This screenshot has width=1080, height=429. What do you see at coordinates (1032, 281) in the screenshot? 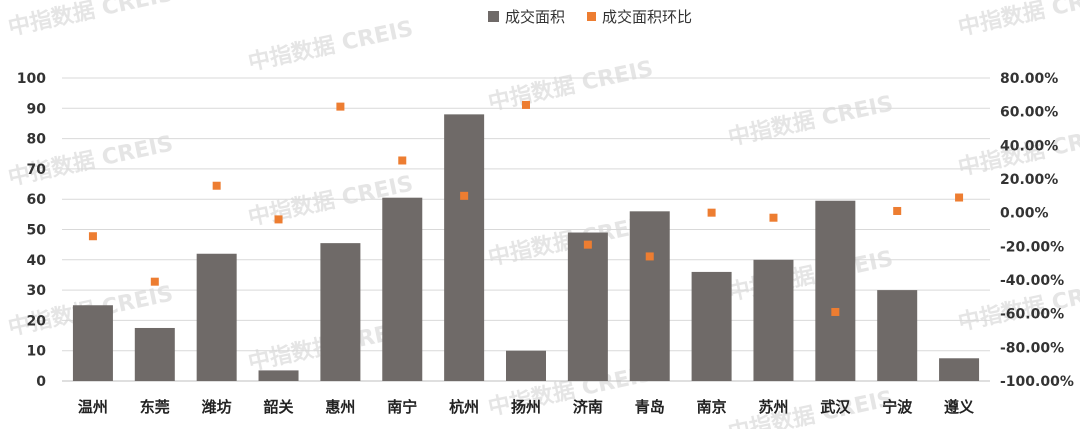
I see `right-tick-label: -40.00%` at bounding box center [1032, 281].